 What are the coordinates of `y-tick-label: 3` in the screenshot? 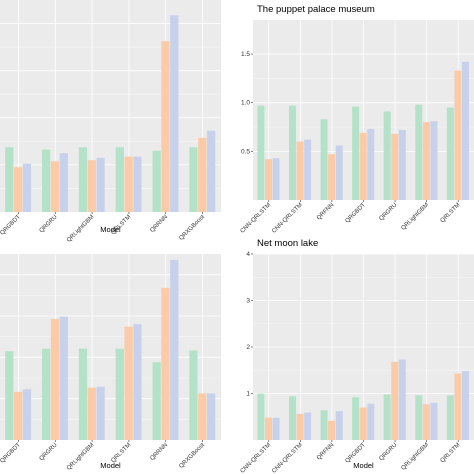 It's located at (248, 301).